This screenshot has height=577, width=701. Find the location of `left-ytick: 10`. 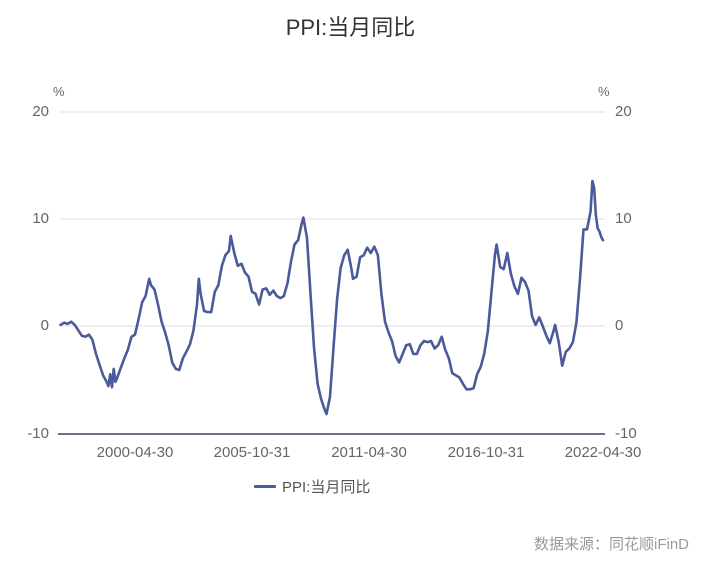

left-ytick: 10 is located at coordinates (40, 218).